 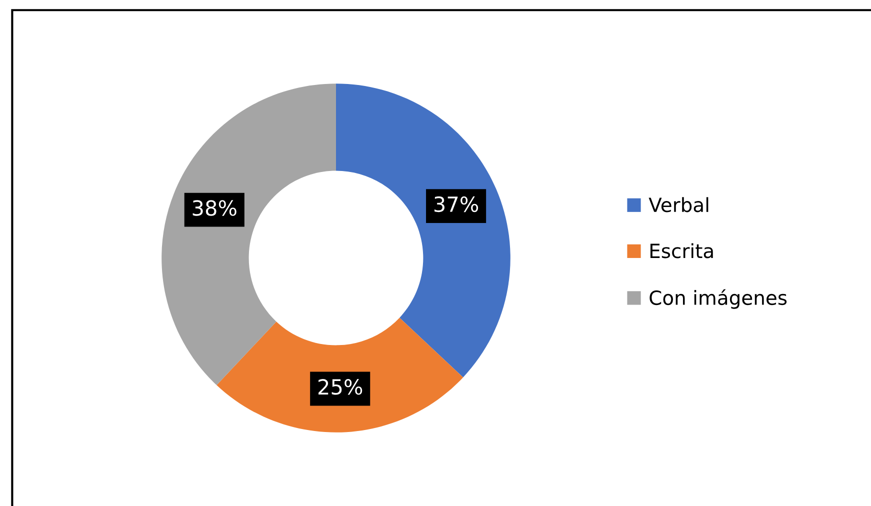 What do you see at coordinates (423, 231) in the screenshot?
I see `donut-slice` at bounding box center [423, 231].